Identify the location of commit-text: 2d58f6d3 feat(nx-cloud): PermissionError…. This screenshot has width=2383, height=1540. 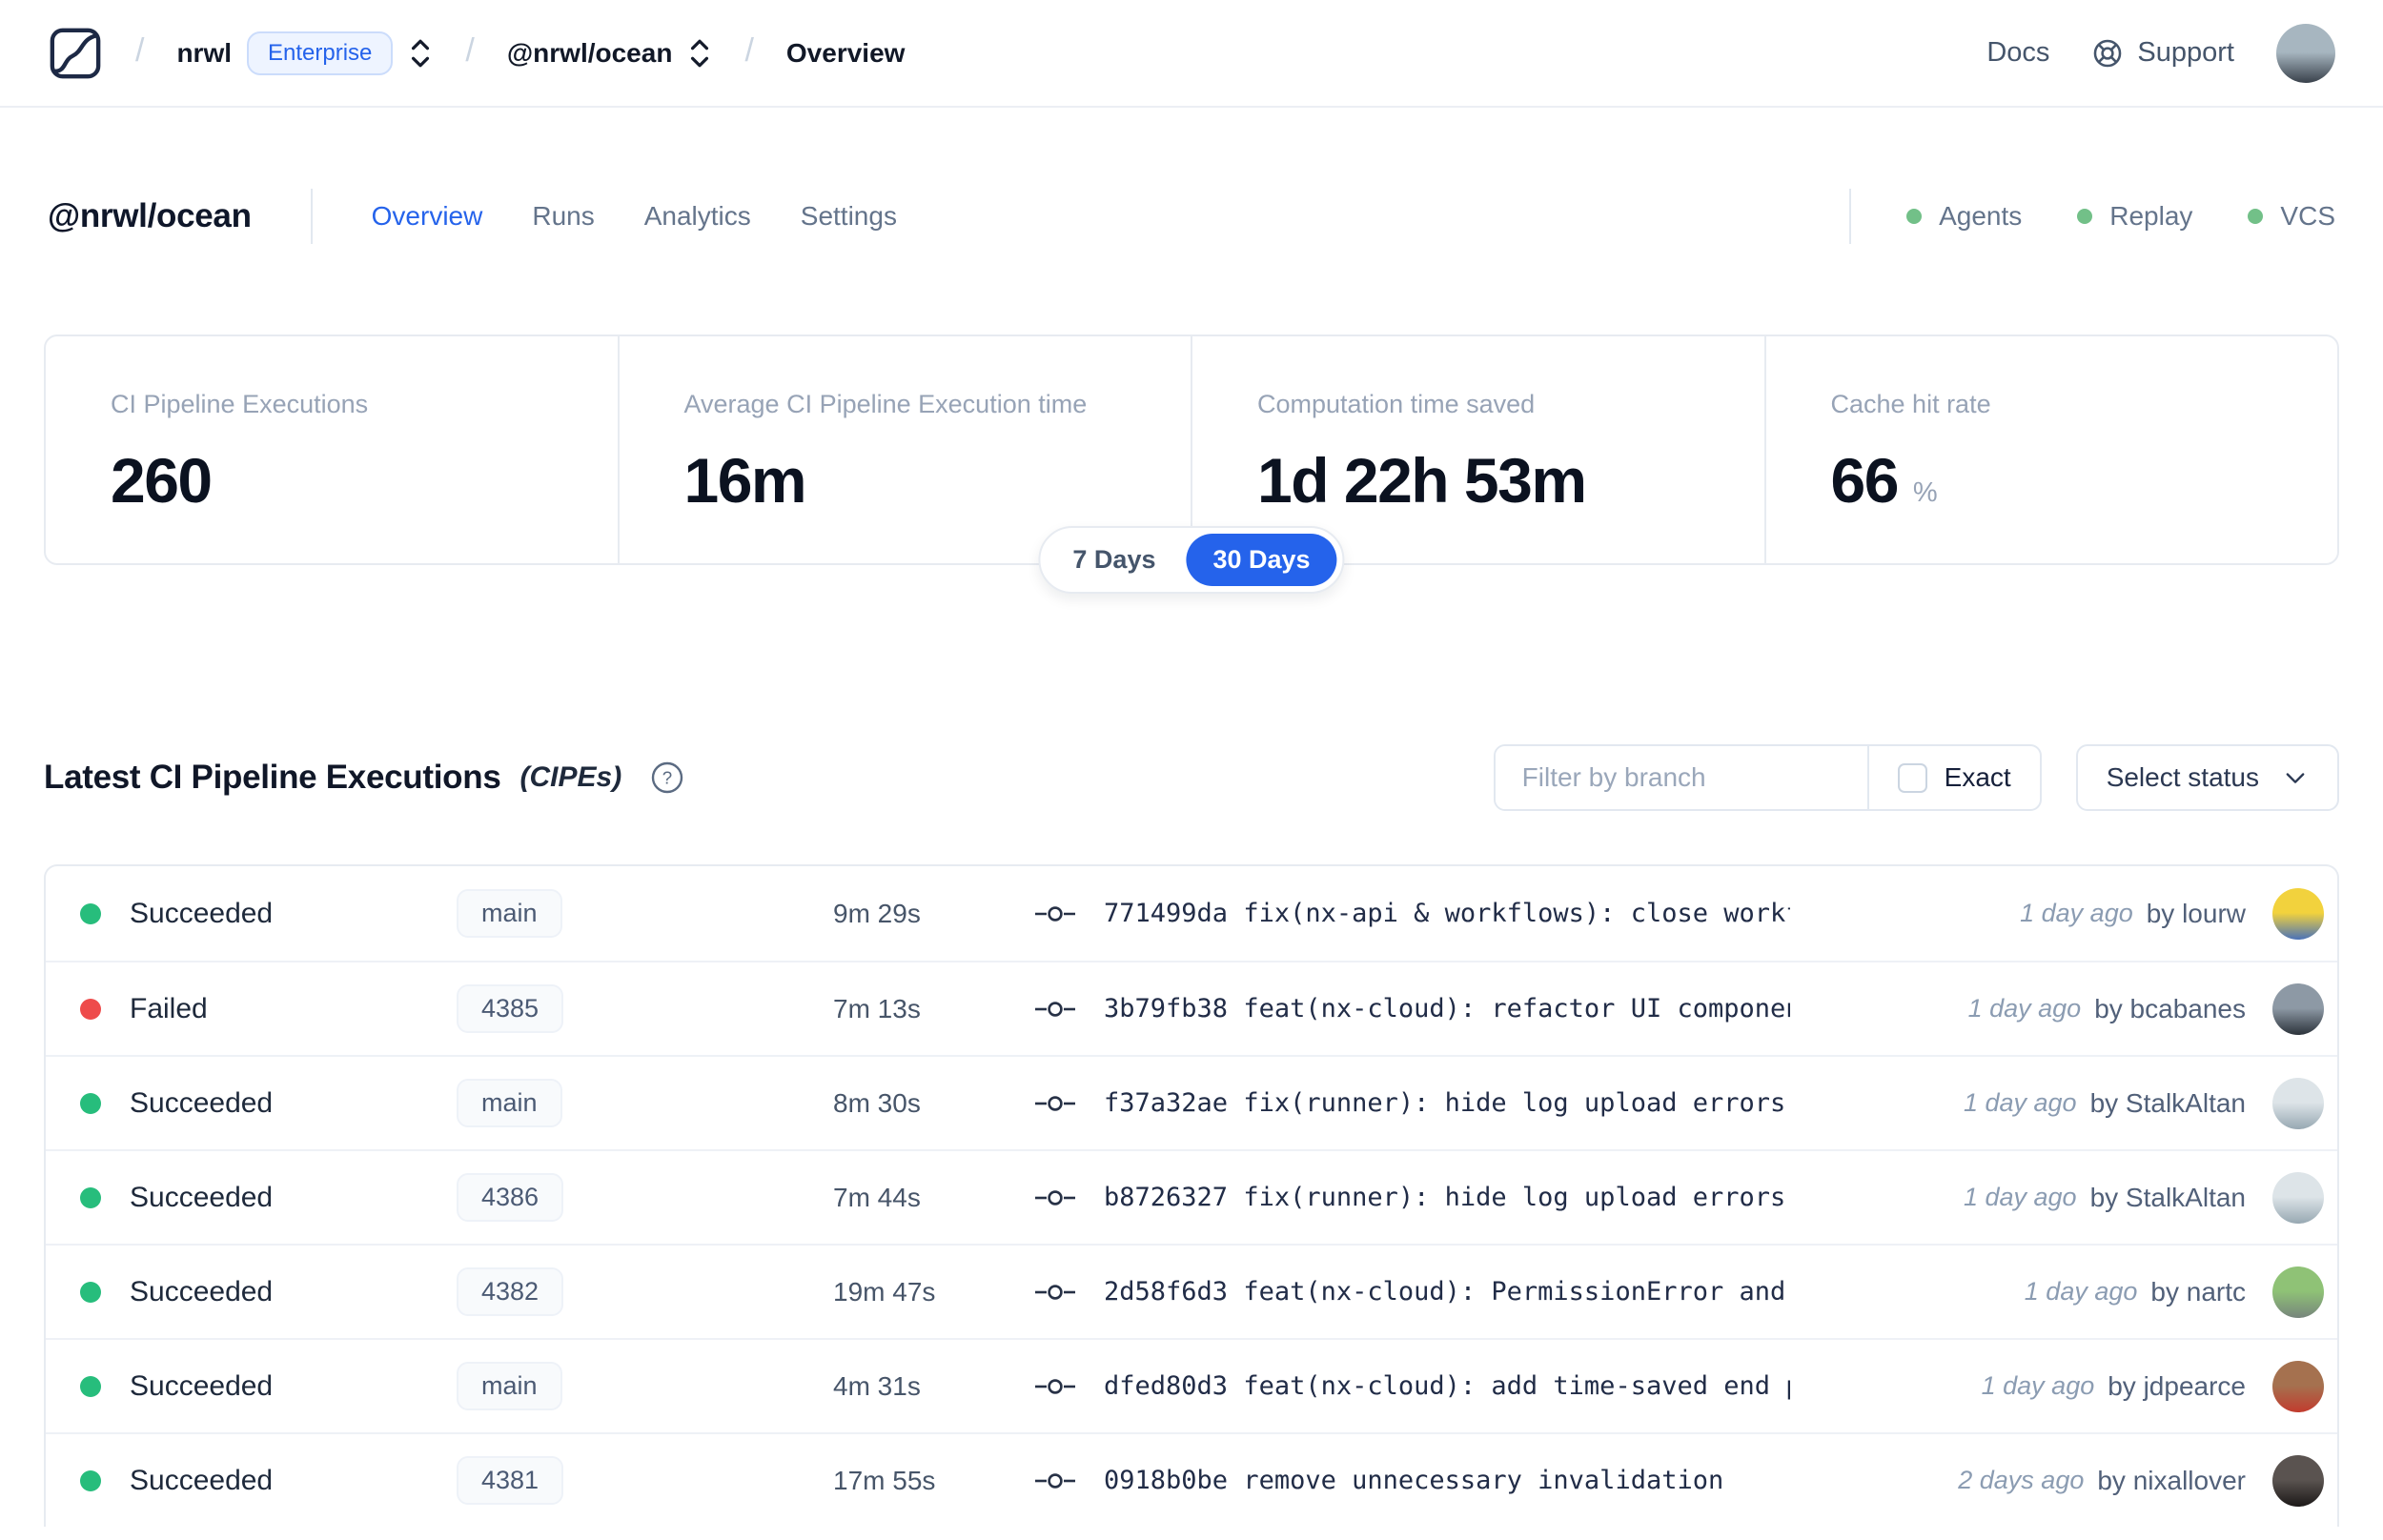
(1447, 1292).